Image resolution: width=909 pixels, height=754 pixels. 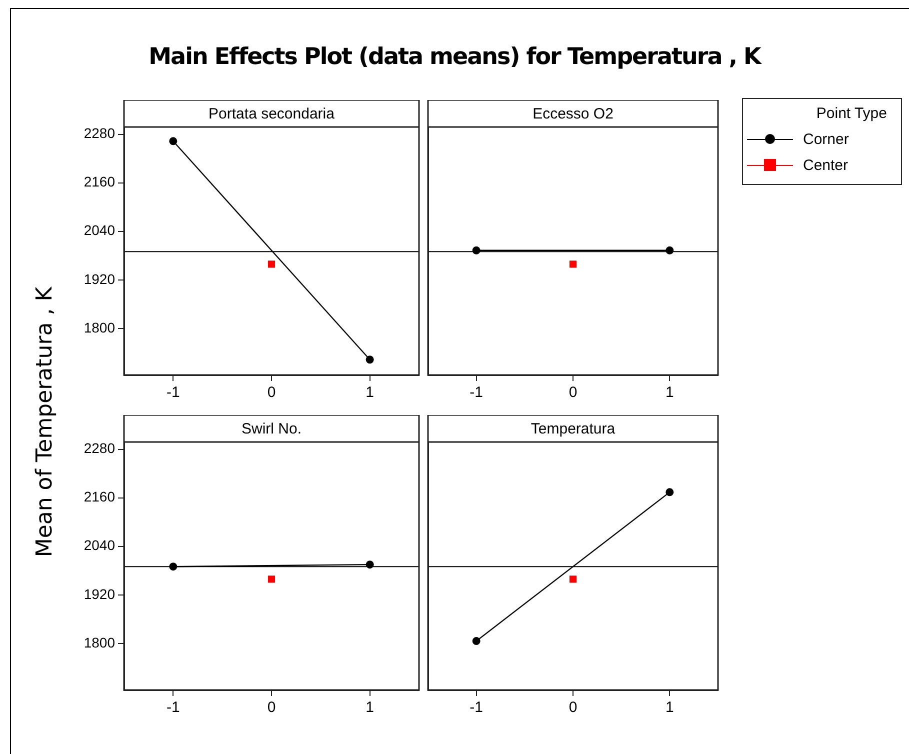 What do you see at coordinates (851, 113) in the screenshot?
I see `legend-title: Point Type` at bounding box center [851, 113].